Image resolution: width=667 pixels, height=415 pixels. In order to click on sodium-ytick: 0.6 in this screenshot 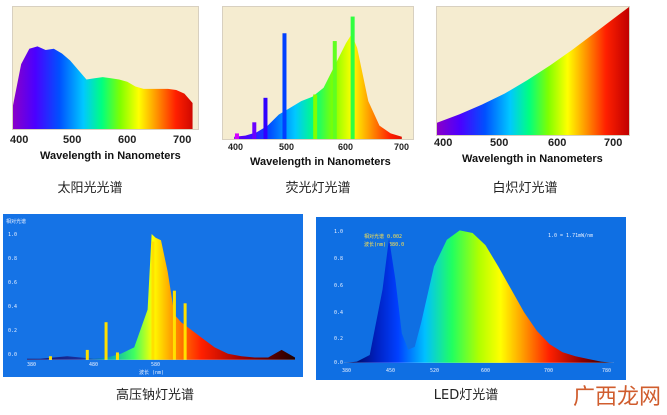, I will do `click(13, 283)`.